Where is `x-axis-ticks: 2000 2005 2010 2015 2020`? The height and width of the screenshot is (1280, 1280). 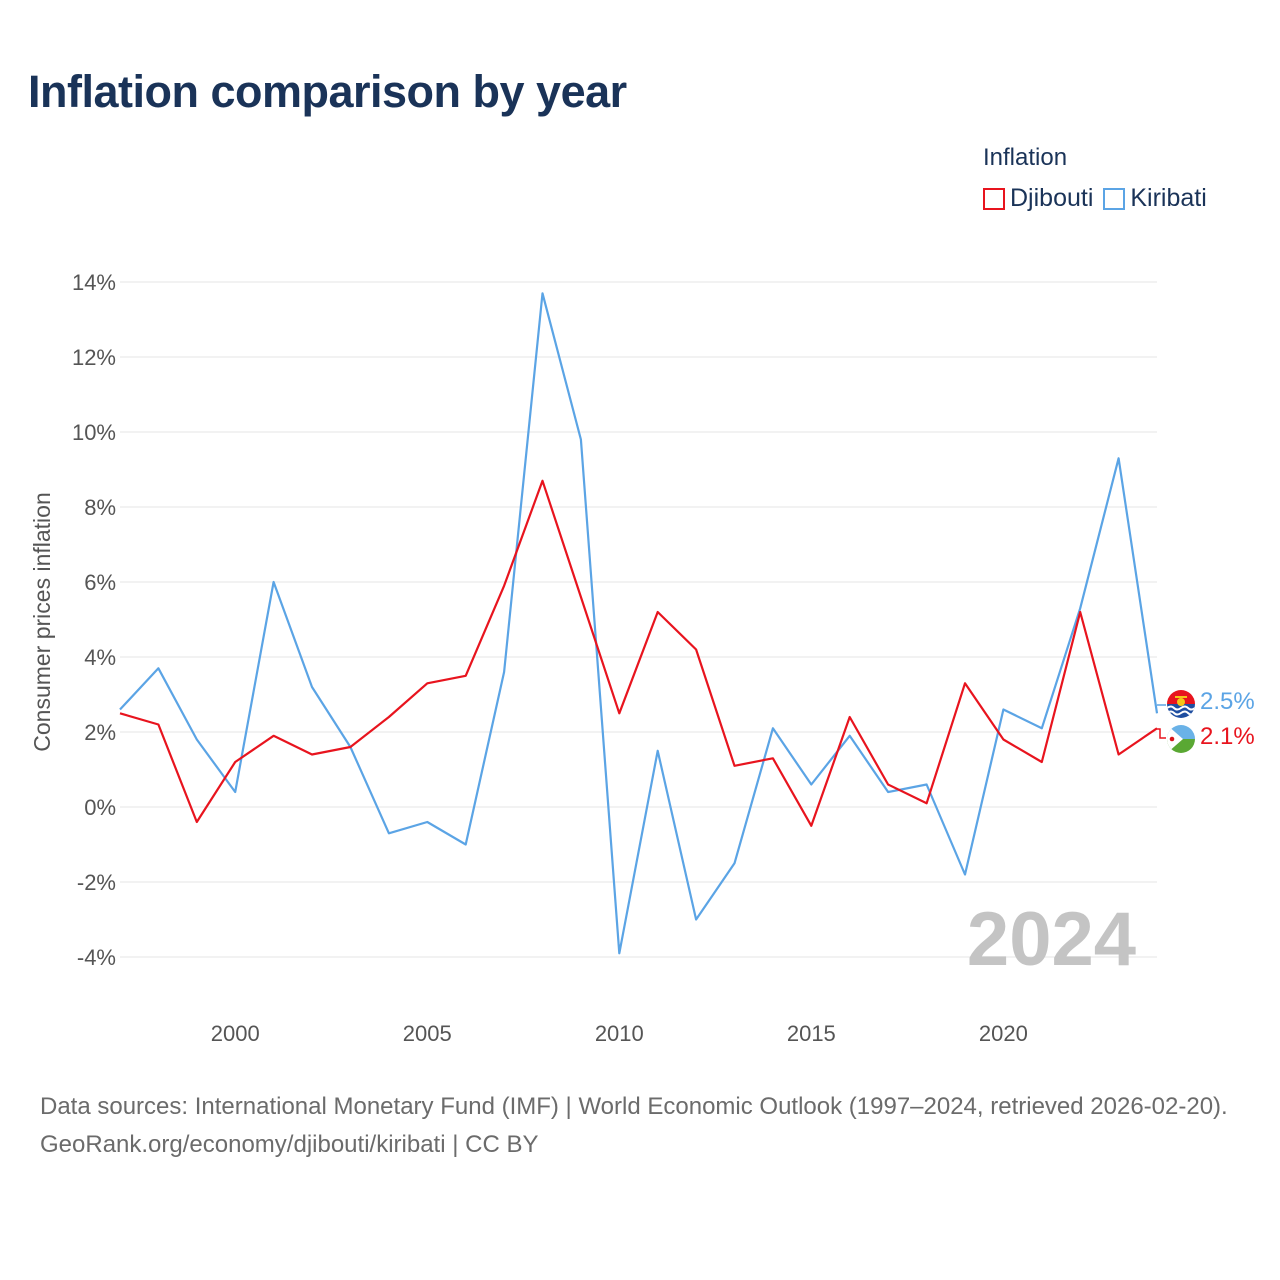
x-axis-ticks: 2000 2005 2010 2015 2020 is located at coordinates (619, 1033).